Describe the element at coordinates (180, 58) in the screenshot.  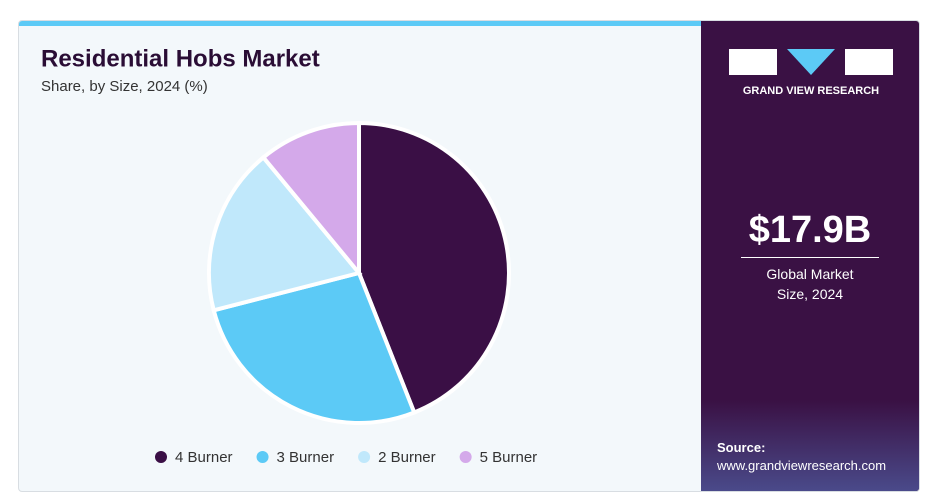
I see `chart-title: Residential Hobs Market` at that location.